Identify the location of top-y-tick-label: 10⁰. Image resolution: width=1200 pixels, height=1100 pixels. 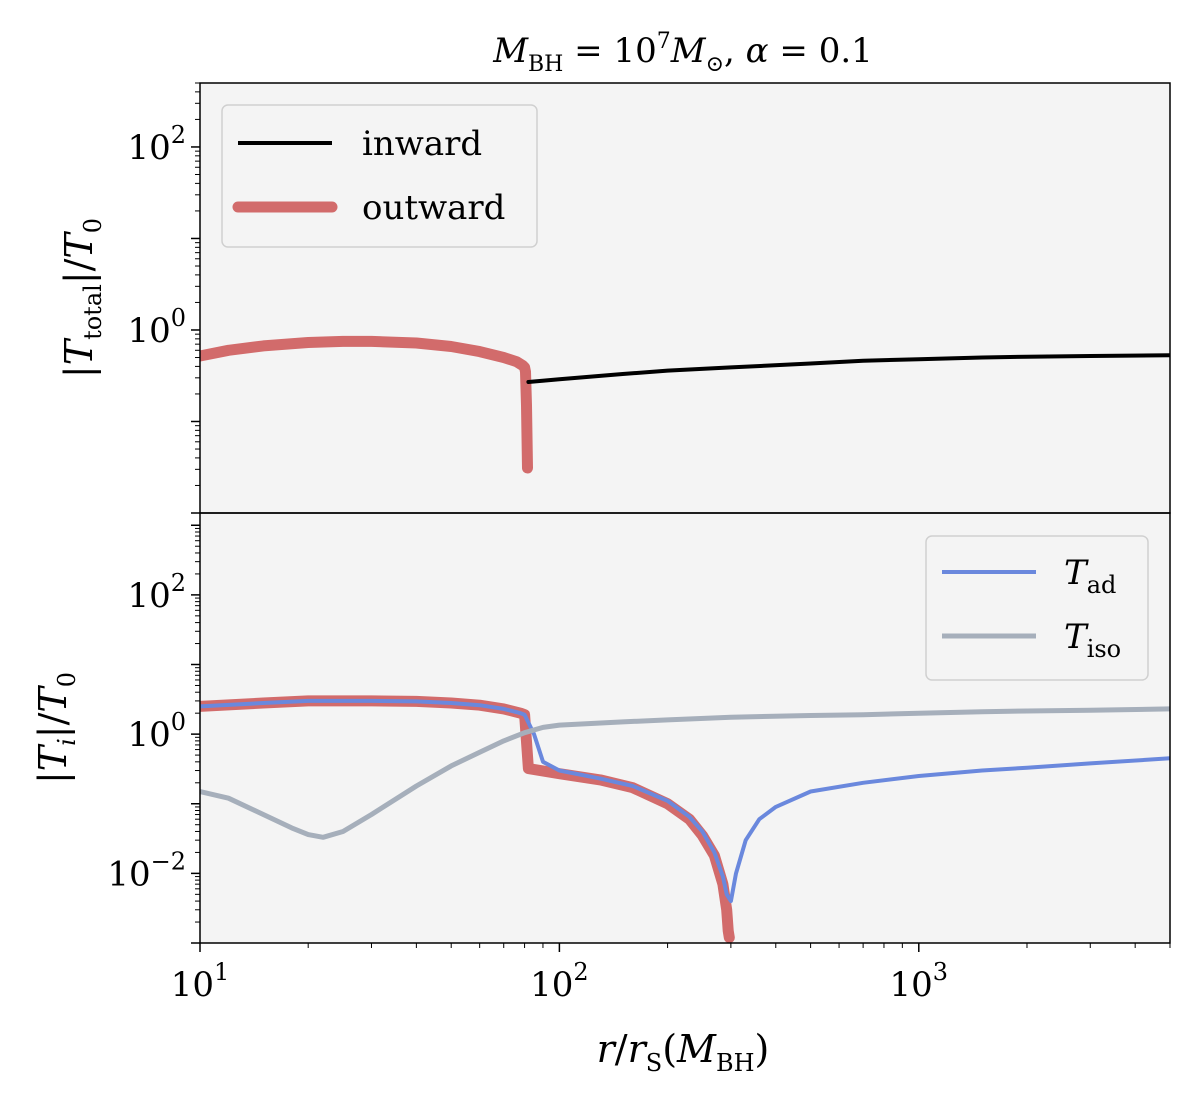
(156, 327).